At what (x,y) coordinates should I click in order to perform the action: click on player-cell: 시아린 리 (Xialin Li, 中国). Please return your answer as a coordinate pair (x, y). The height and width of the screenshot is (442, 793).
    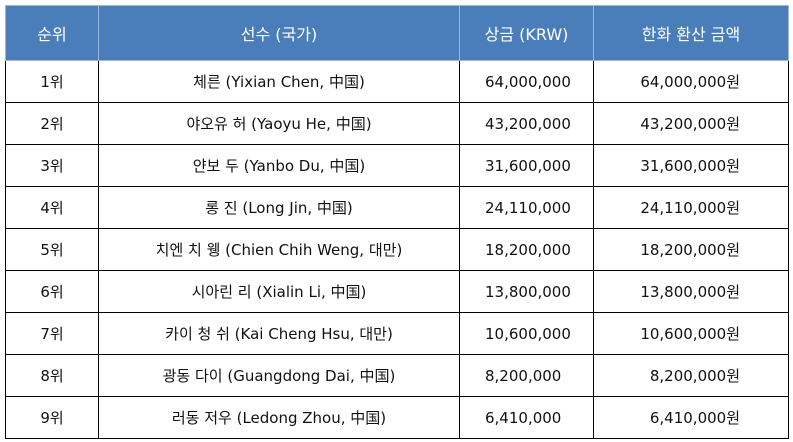
    Looking at the image, I should click on (279, 291).